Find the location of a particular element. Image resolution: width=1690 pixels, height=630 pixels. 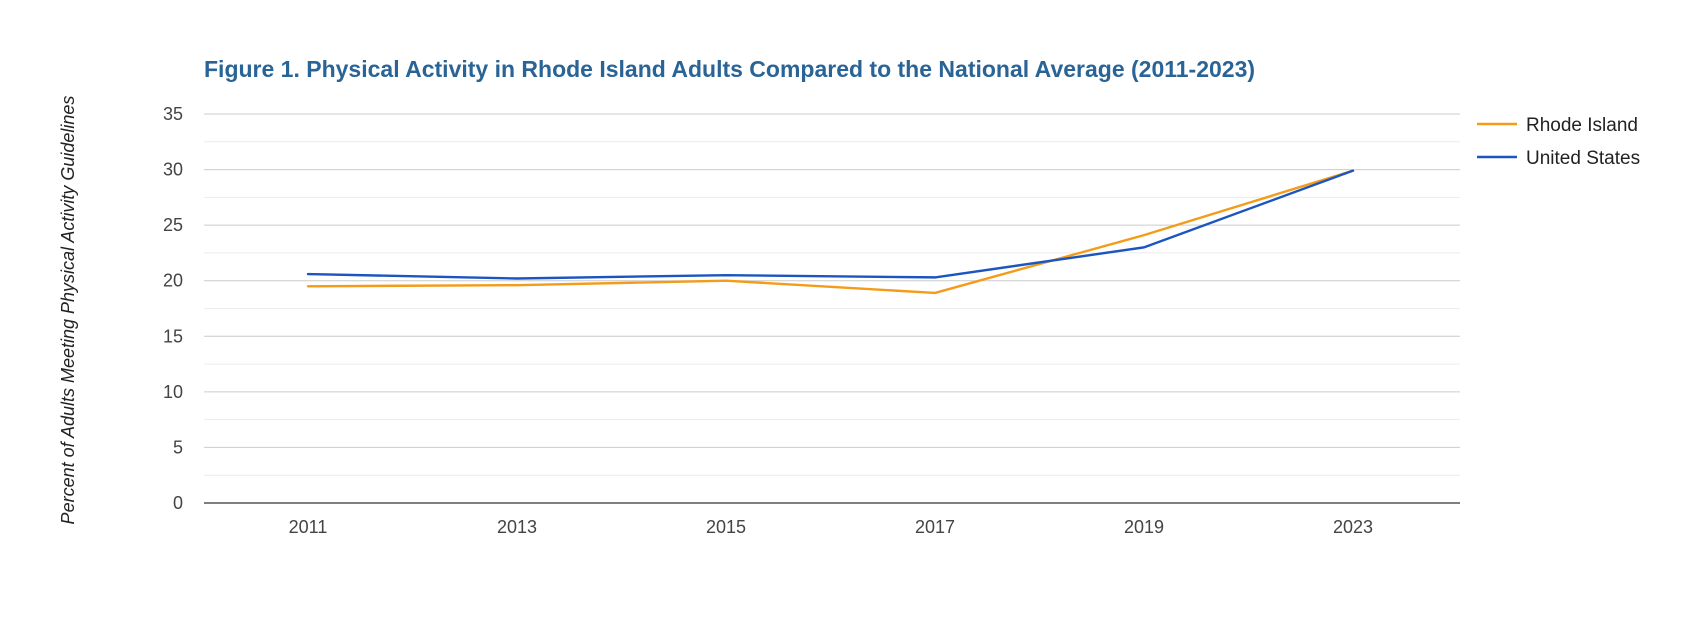

legend-item: Rhode Island is located at coordinates (1557, 125).